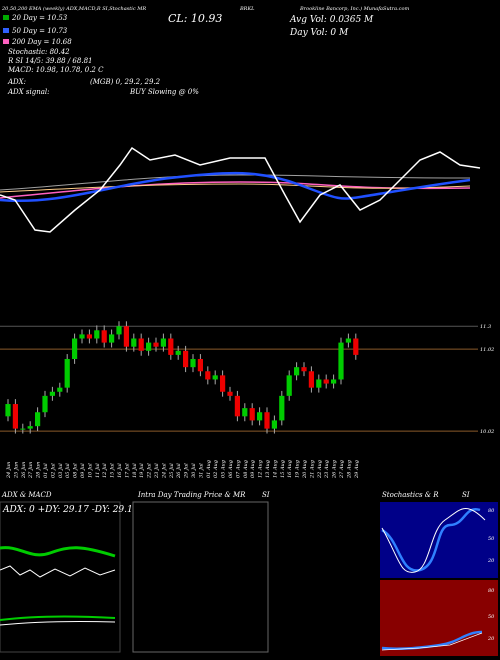 The image size is (500, 660). I want to click on x-tick-label: 07 Aug, so click(238, 469).